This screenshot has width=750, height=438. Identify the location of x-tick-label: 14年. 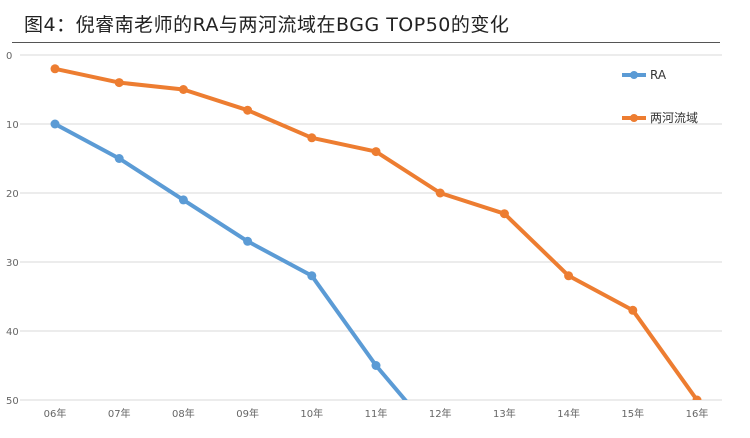
(568, 413).